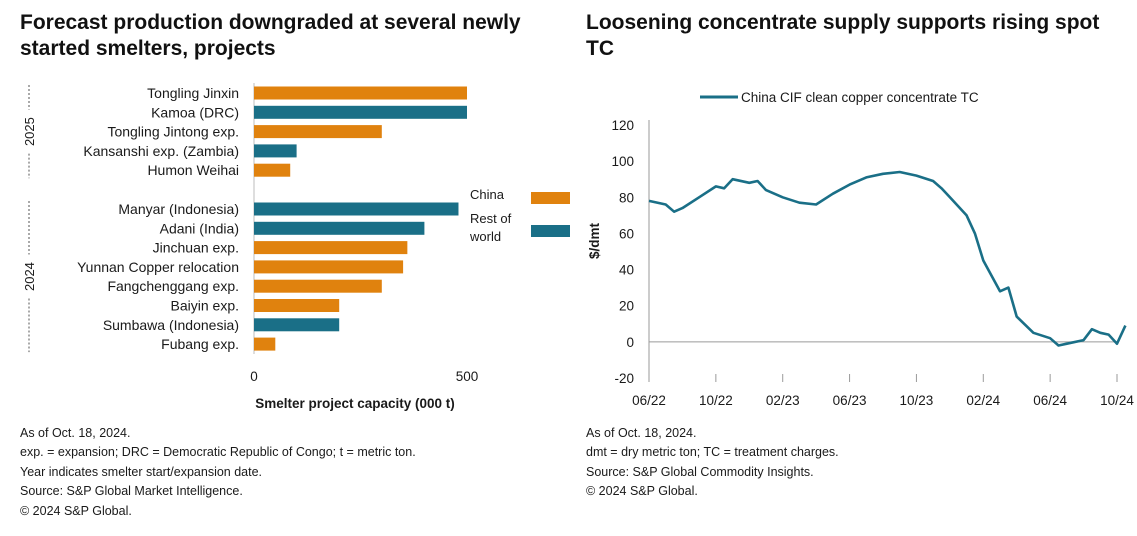 The width and height of the screenshot is (1137, 536). Describe the element at coordinates (783, 400) in the screenshot. I see `line-x-tick-label: 02/23` at that location.